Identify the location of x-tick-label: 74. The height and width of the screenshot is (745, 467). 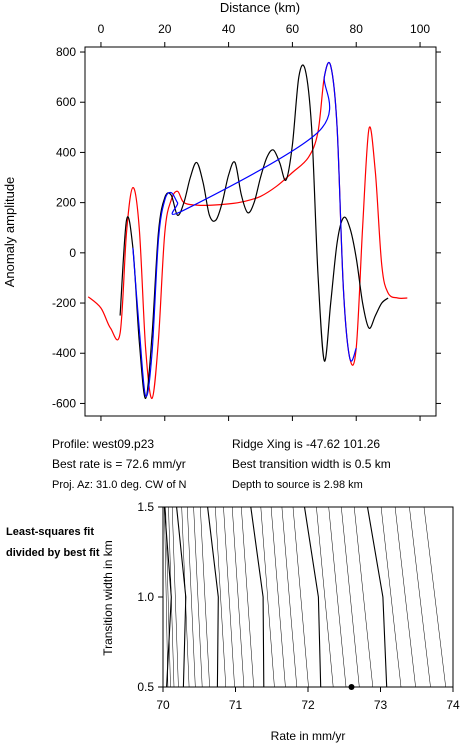
(453, 705).